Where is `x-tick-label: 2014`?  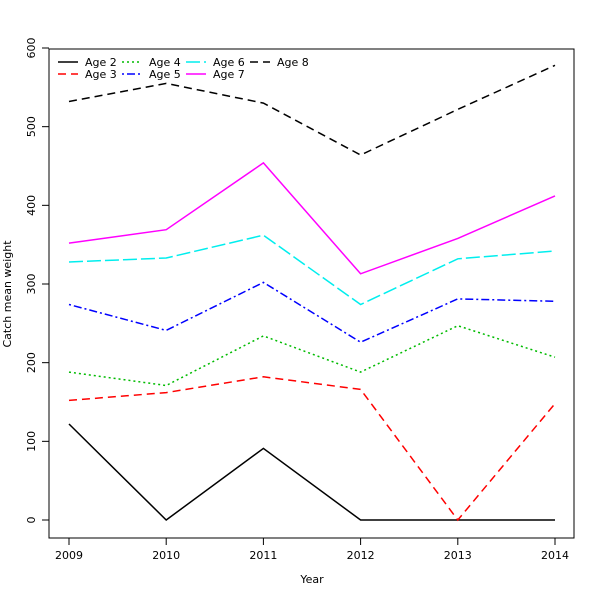
x-tick-label: 2014 is located at coordinates (555, 555).